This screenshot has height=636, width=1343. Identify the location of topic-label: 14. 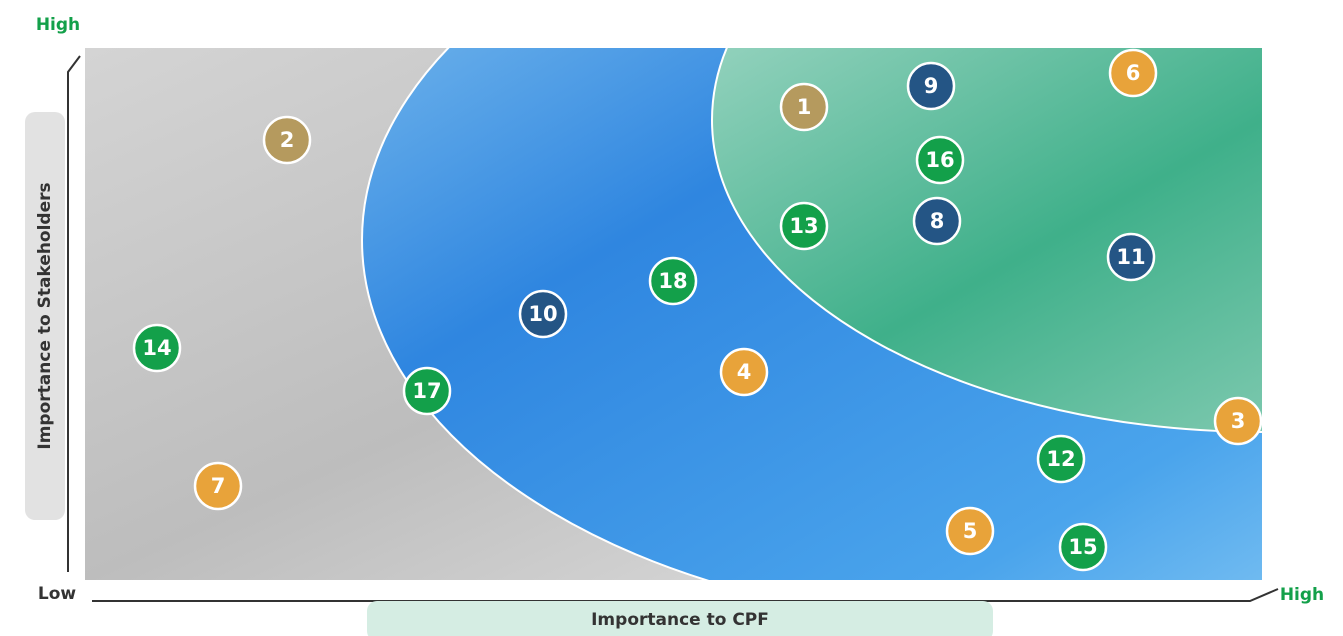
(156, 348).